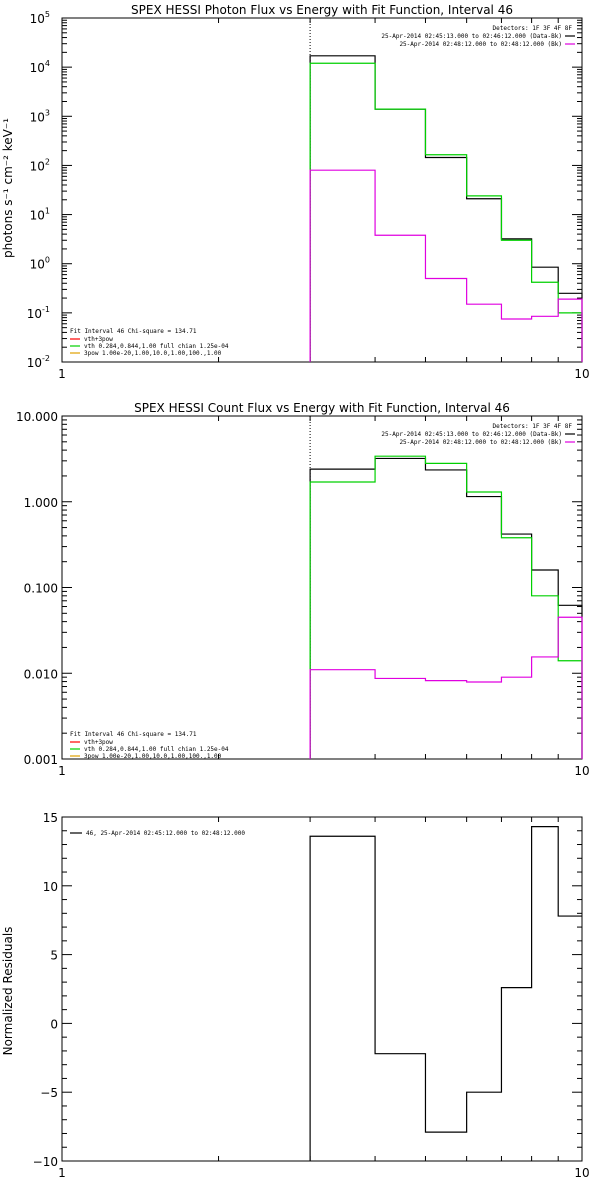 The width and height of the screenshot is (600, 1200). What do you see at coordinates (581, 1173) in the screenshot?
I see `residuals-xtick-label: 10` at bounding box center [581, 1173].